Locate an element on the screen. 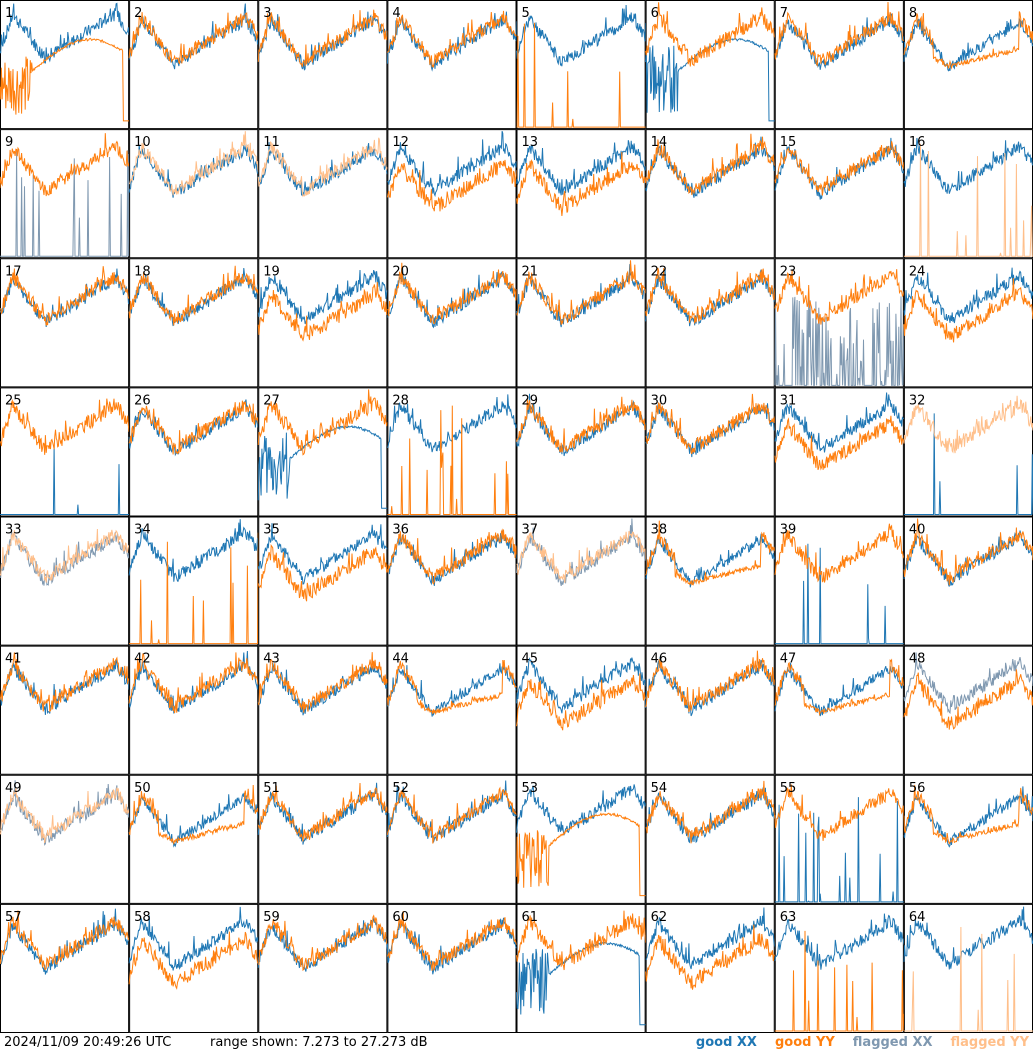  panel-label: 3 is located at coordinates (267, 13).